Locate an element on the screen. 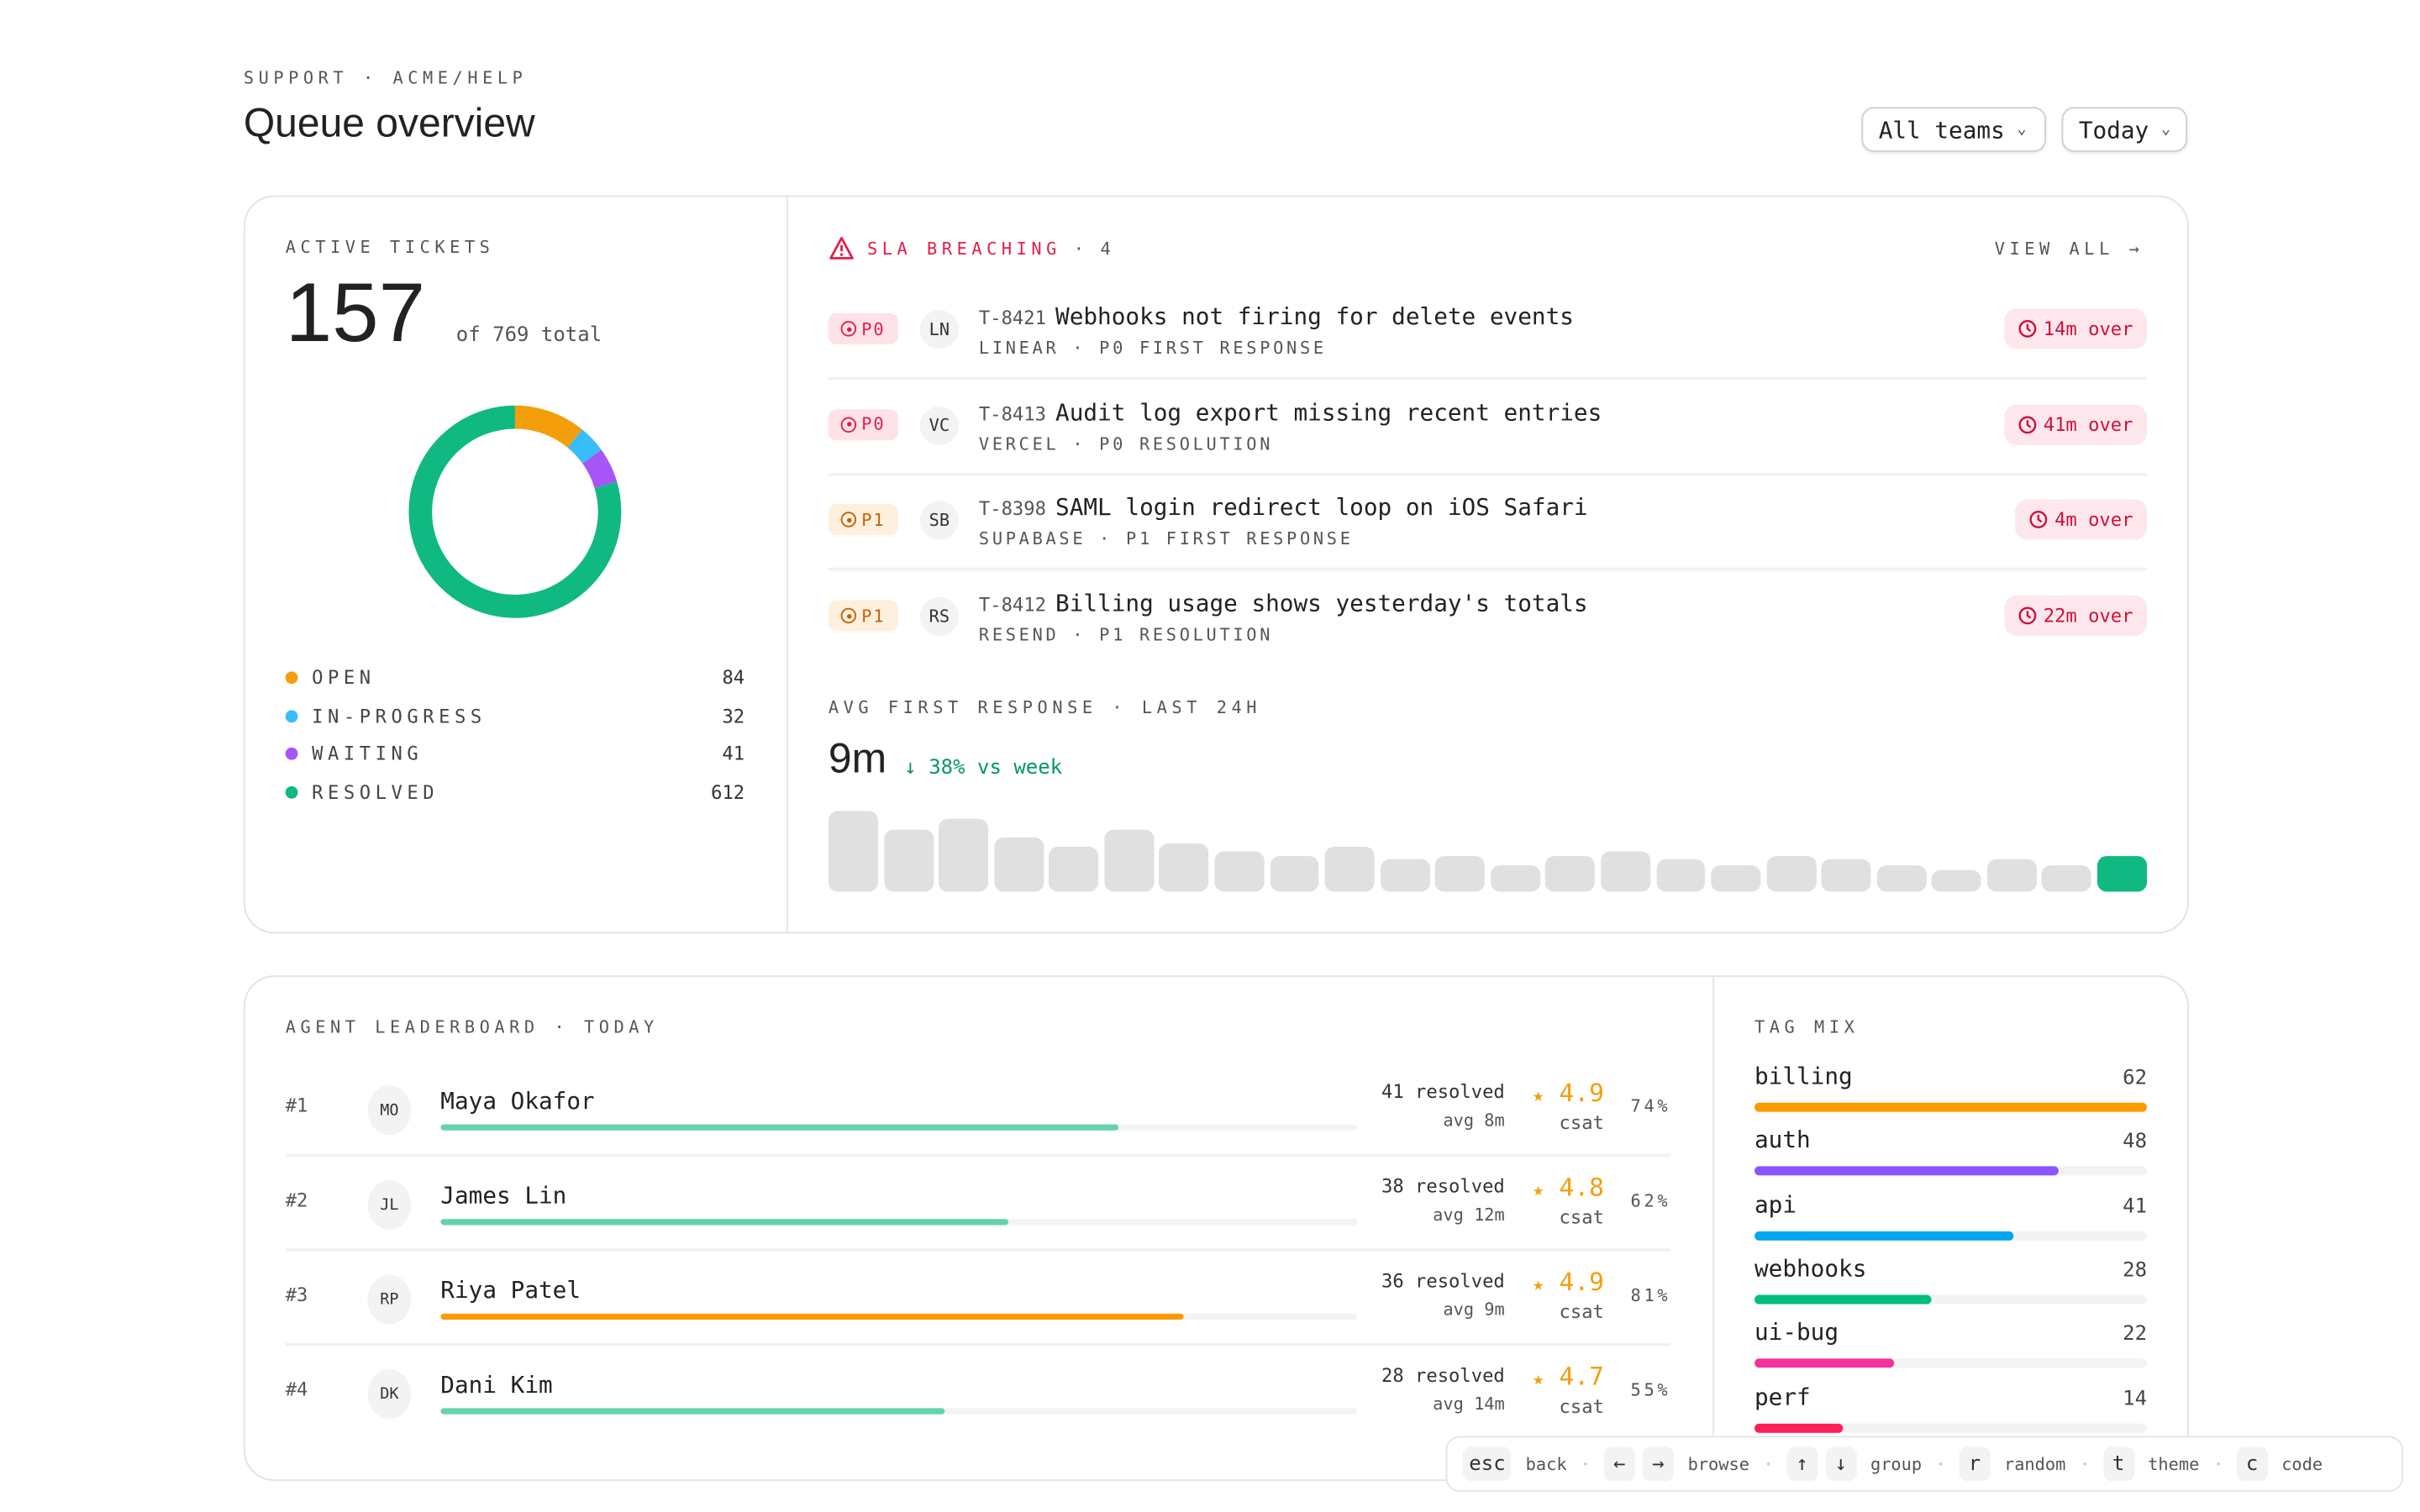  view-all-link: VIEW ALL → is located at coordinates (2069, 249).